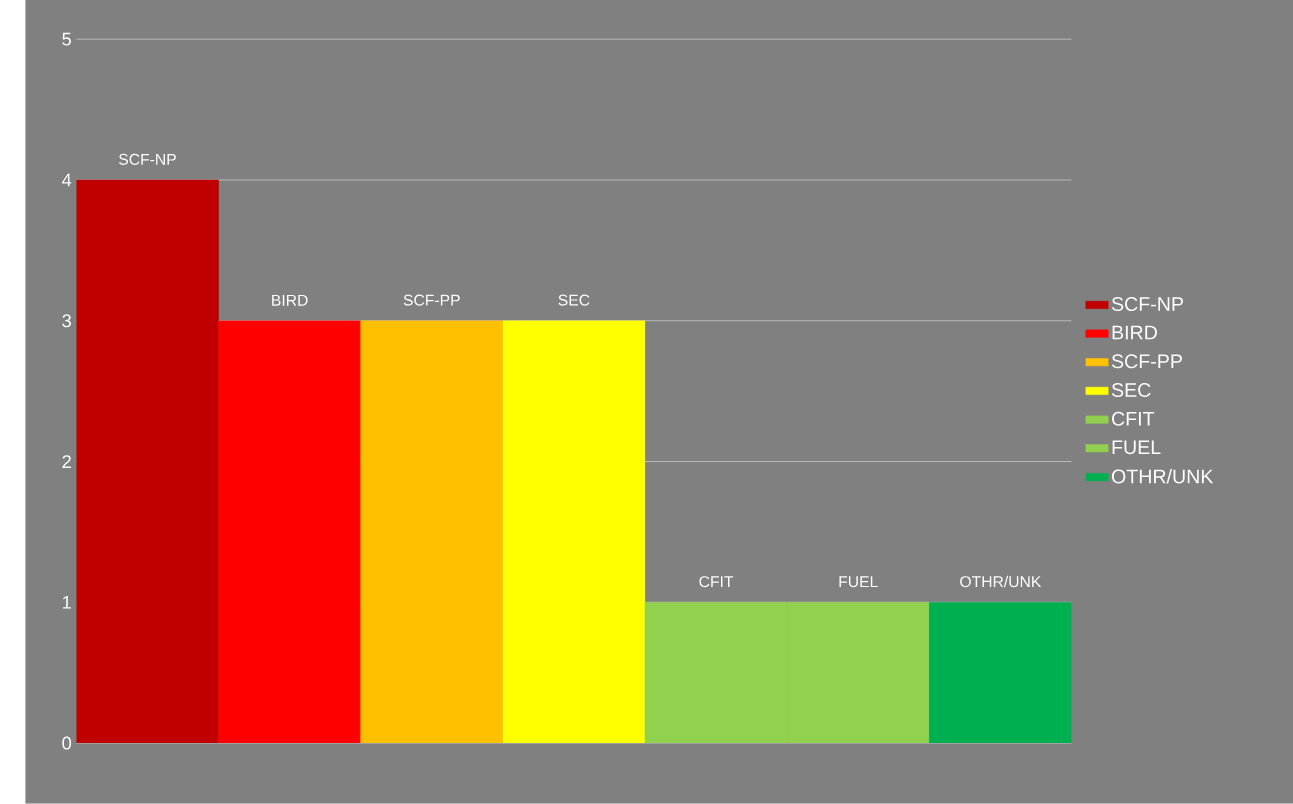  Describe the element at coordinates (858, 582) in the screenshot. I see `text: FUEL` at that location.